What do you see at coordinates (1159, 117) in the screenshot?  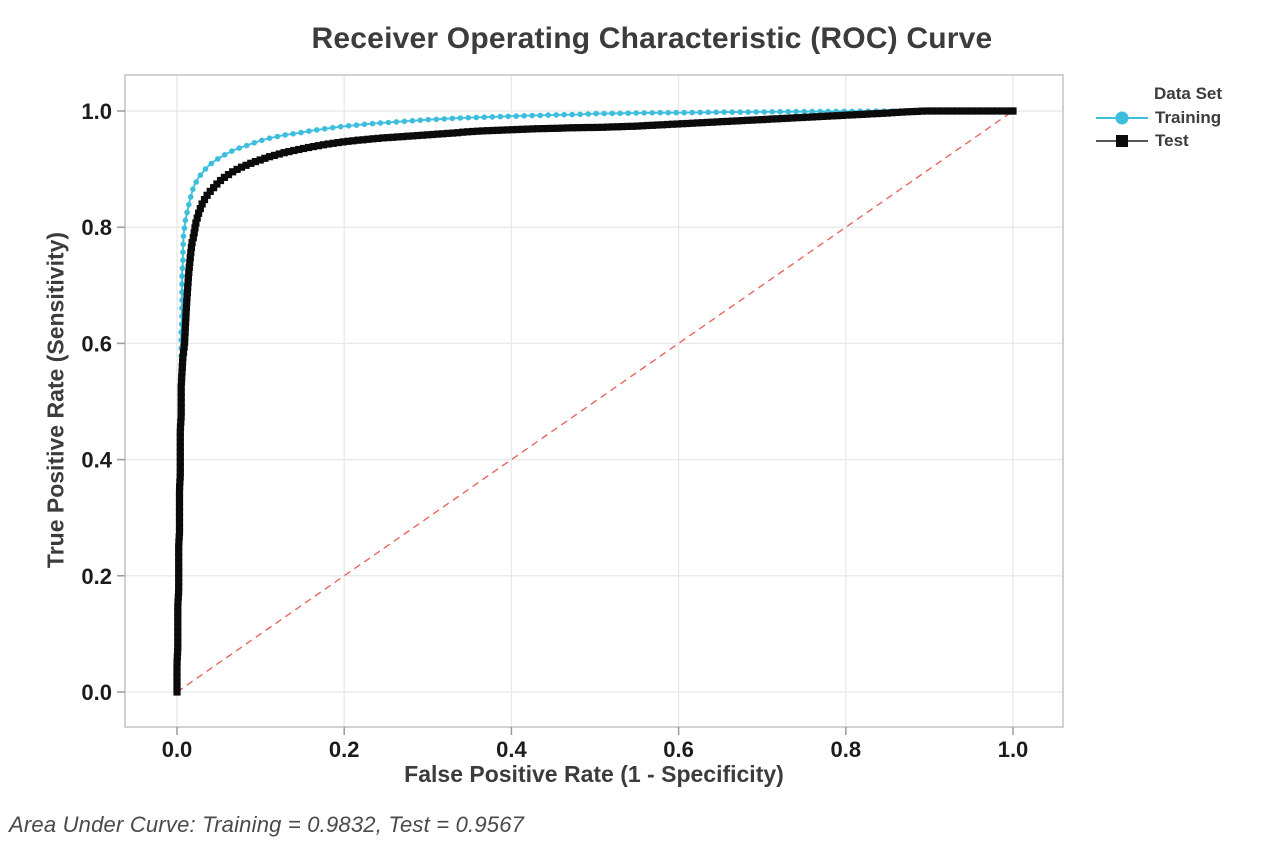 I see `legend-row-training: Training` at bounding box center [1159, 117].